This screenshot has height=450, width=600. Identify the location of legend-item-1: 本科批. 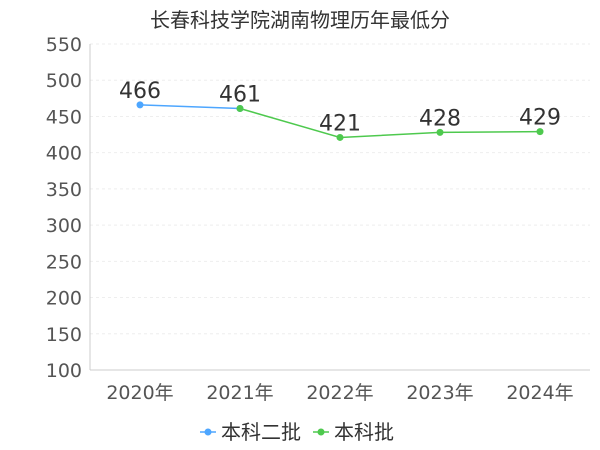
(353, 432).